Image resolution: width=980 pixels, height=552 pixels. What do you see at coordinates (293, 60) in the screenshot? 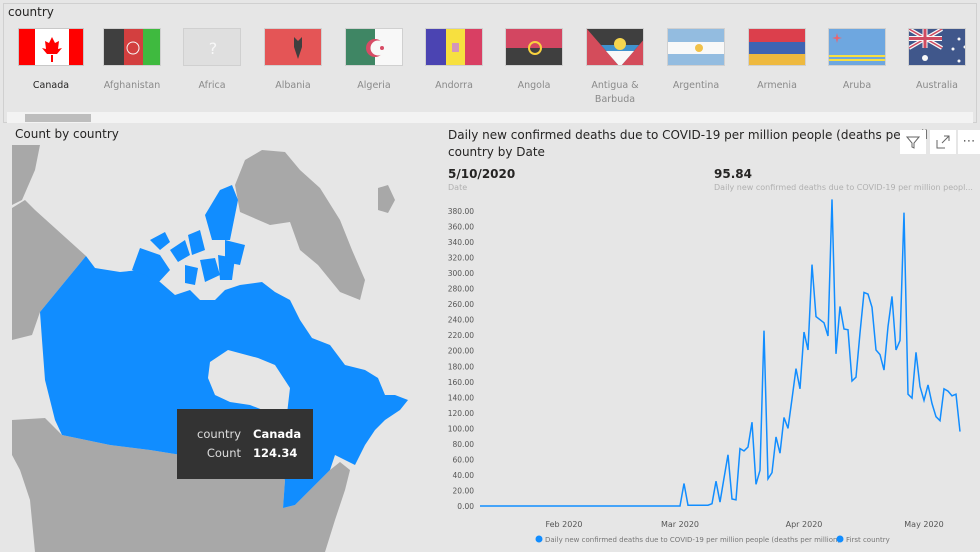
I see `slicer-item-albania: Albania` at bounding box center [293, 60].